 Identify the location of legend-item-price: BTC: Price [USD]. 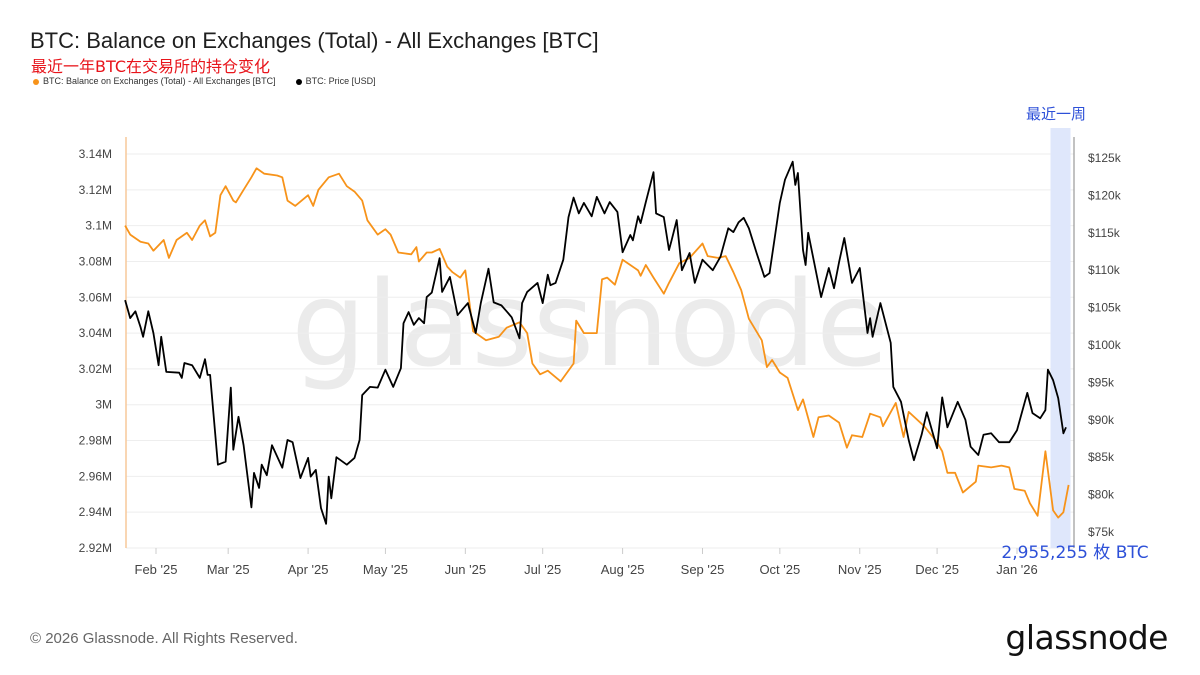
(335, 81).